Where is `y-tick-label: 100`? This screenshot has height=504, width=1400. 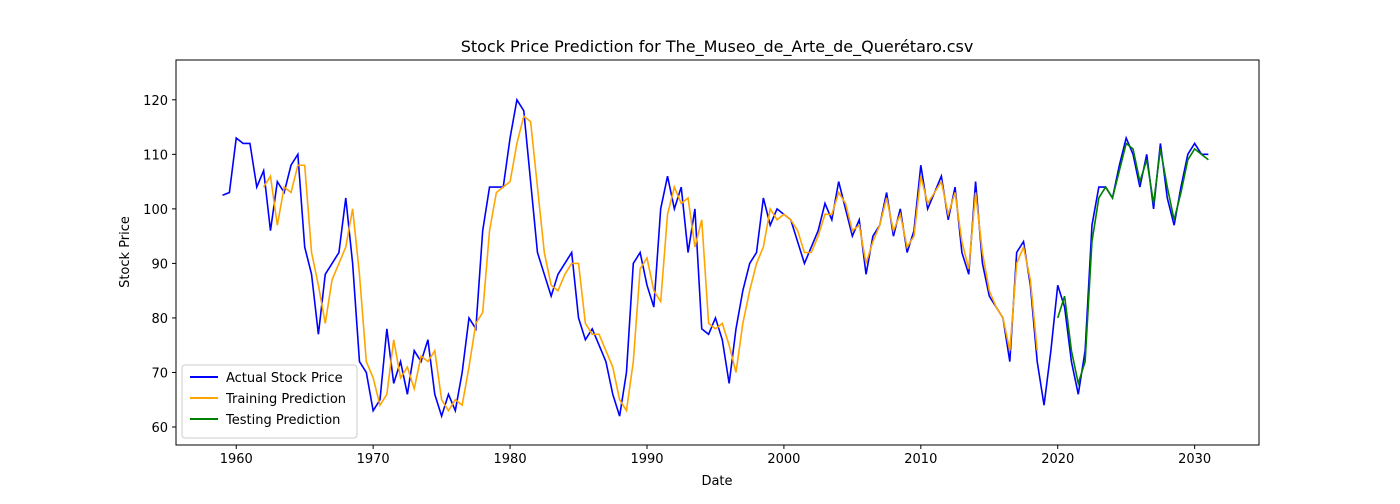 y-tick-label: 100 is located at coordinates (155, 210).